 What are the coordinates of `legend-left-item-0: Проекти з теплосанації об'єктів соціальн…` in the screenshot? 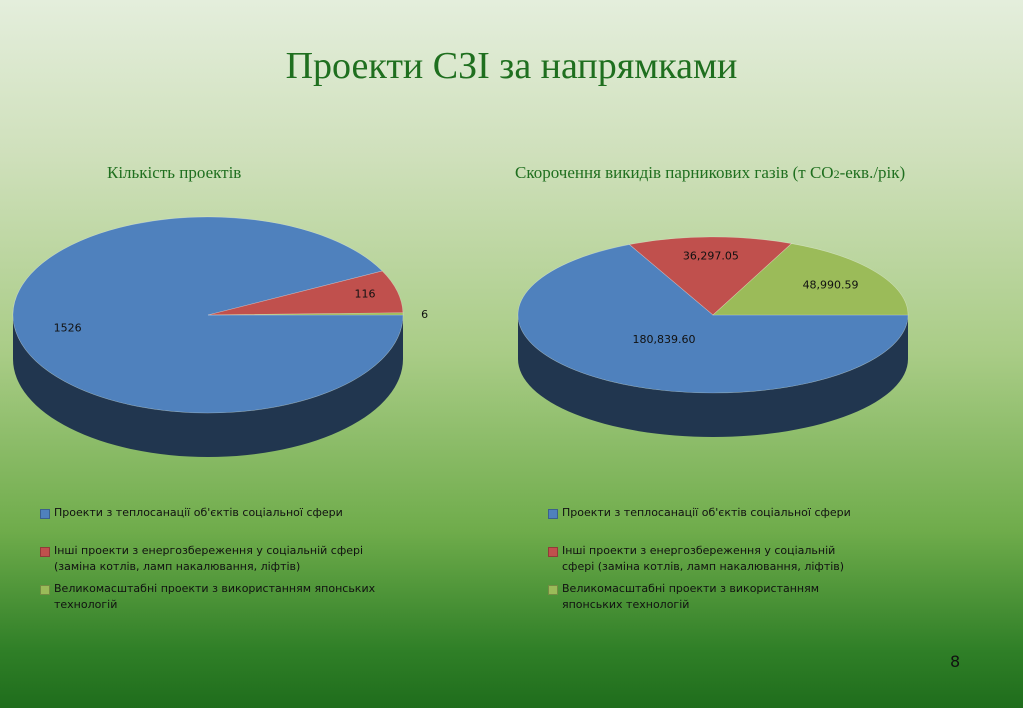 It's located at (230, 513).